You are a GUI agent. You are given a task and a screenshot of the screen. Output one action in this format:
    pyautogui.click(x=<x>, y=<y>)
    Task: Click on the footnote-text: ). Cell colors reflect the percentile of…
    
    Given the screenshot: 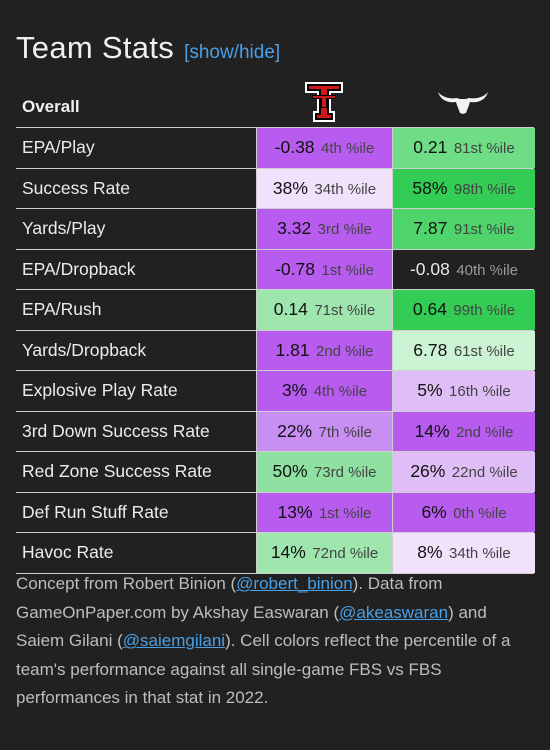 What is the action you would take?
    pyautogui.click(x=263, y=669)
    